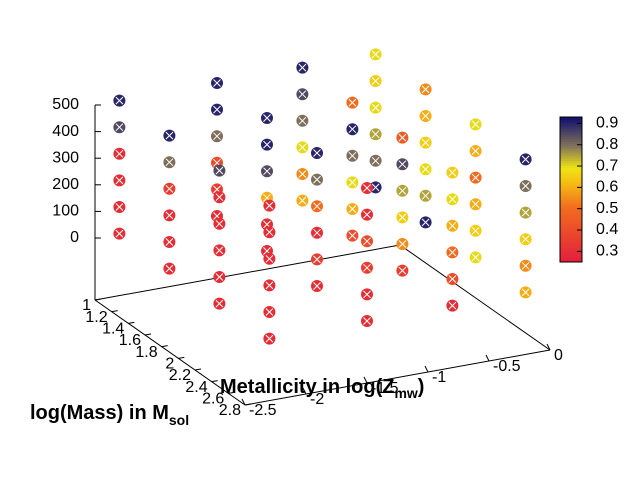  I want to click on z-tick-label: 200, so click(65, 184).